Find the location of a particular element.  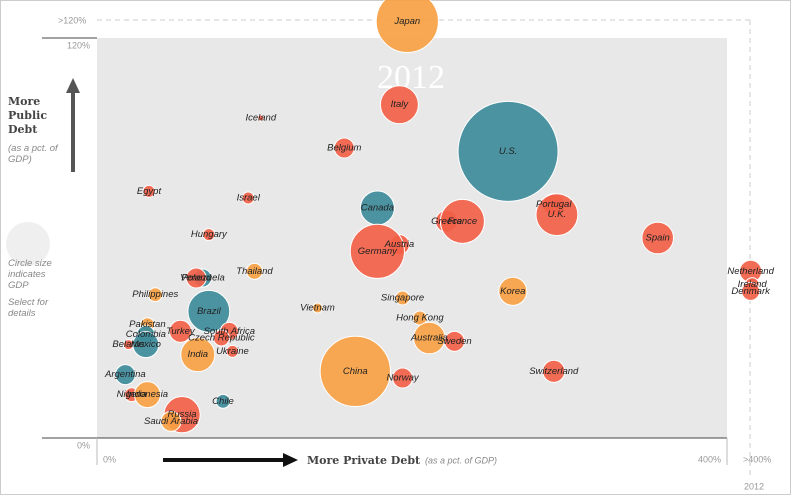

bubble-label: Pakistan is located at coordinates (147, 324).